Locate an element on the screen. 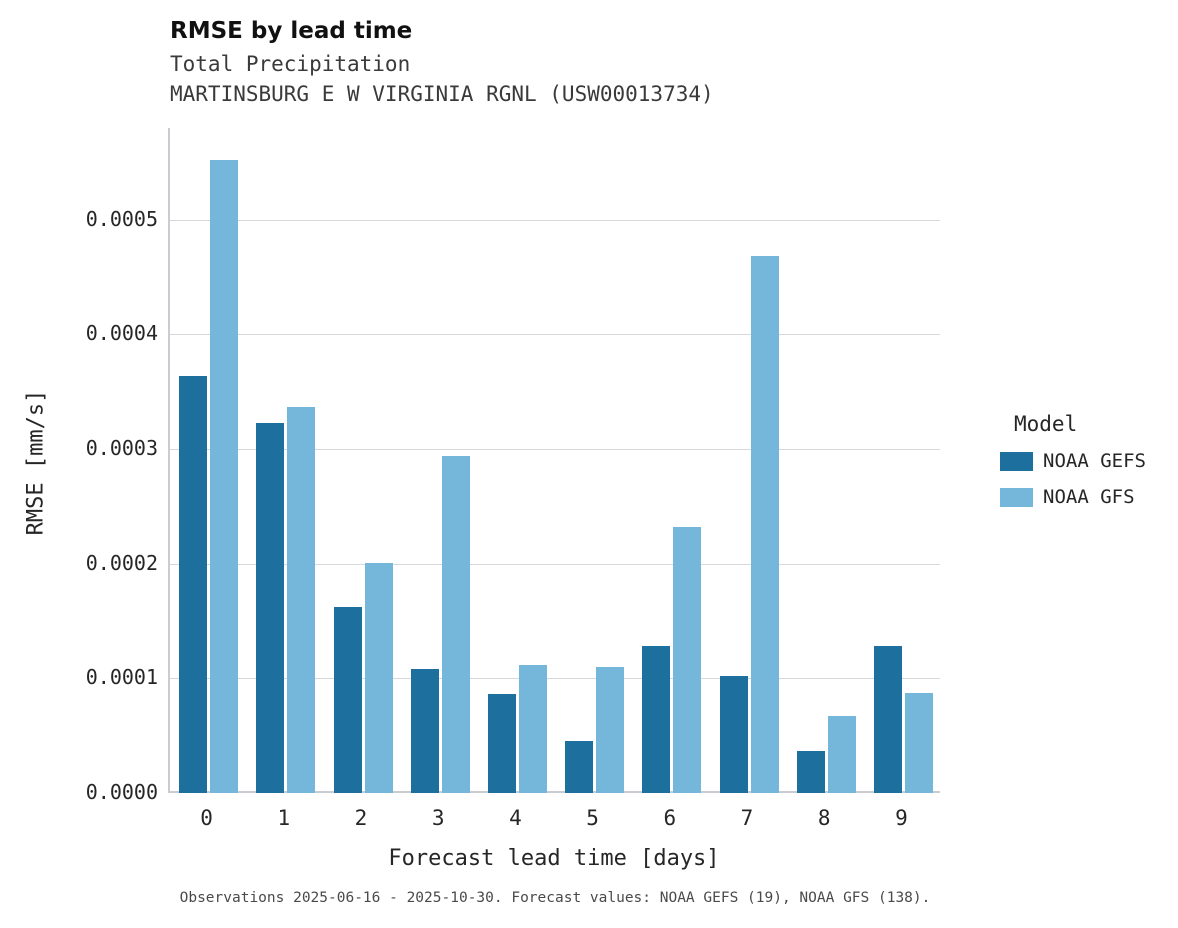  legend-item-noaa-gefs: NOAA GEFS is located at coordinates (1089, 461).